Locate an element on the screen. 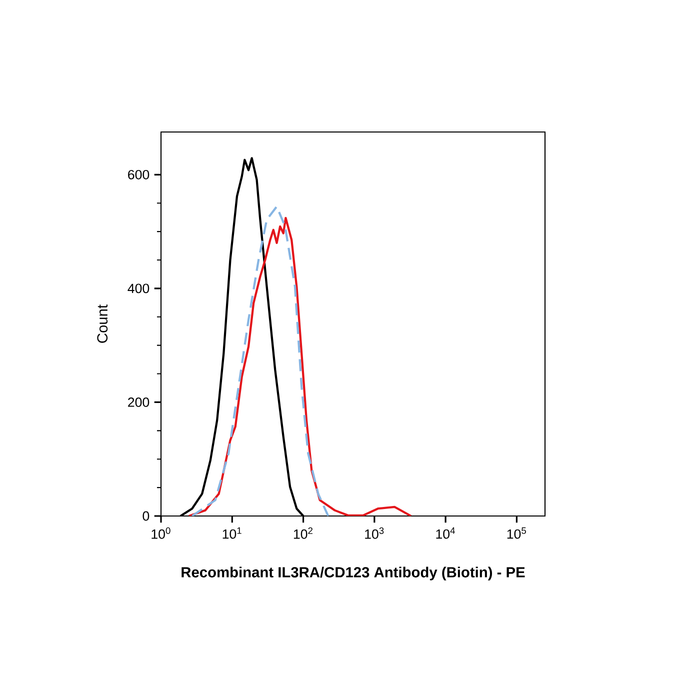 The height and width of the screenshot is (700, 700). x-tick-label: 10$^{1}$ is located at coordinates (232, 533).